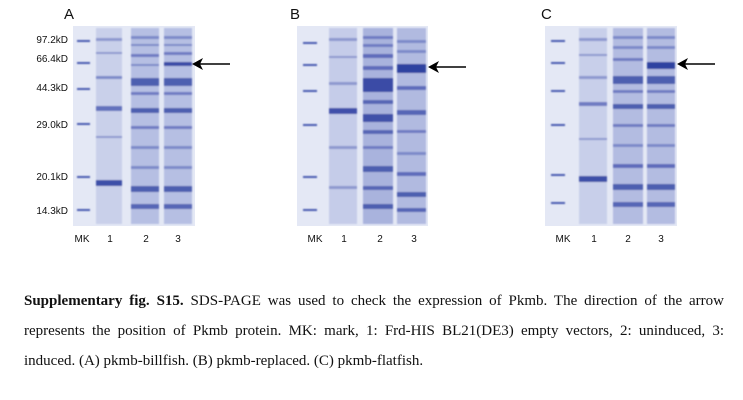 This screenshot has width=743, height=400. Describe the element at coordinates (315, 239) in the screenshot. I see `lane-label-b-mk: MK` at that location.